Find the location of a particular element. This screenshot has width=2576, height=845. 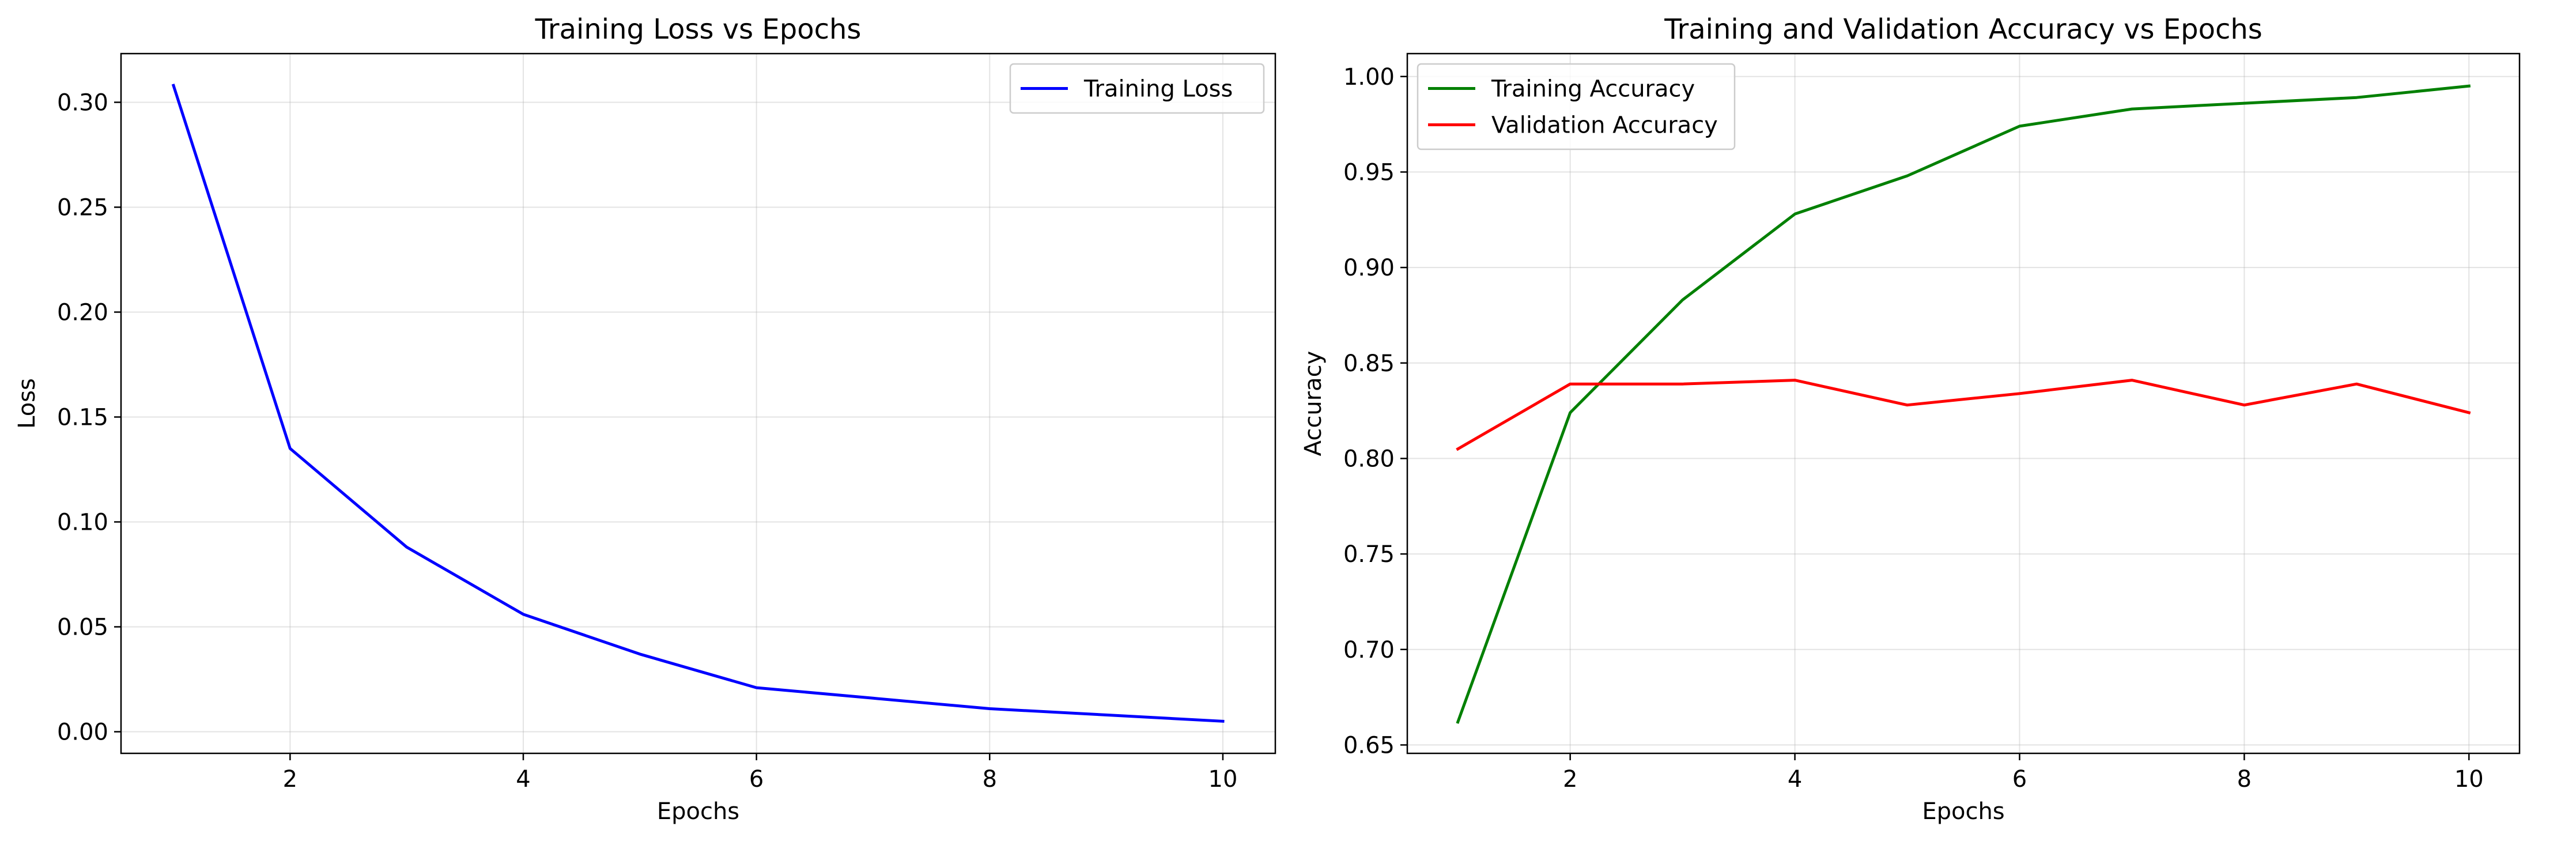

chart-2-series-validation-accuracy-line is located at coordinates (1963, 415).